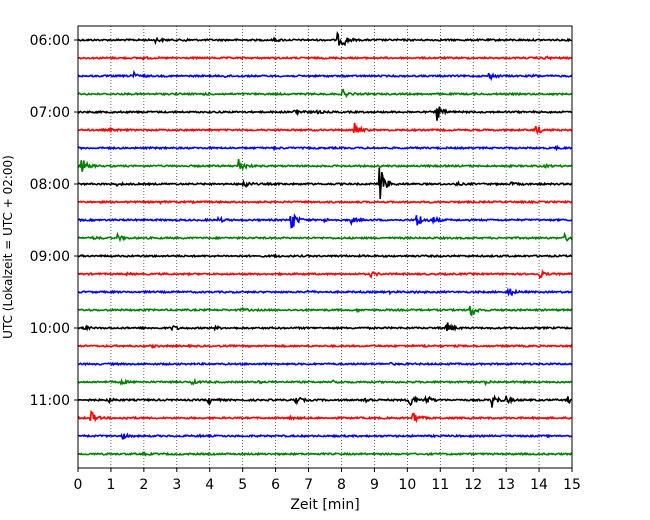  I want to click on x-tick-label: 12, so click(473, 485).